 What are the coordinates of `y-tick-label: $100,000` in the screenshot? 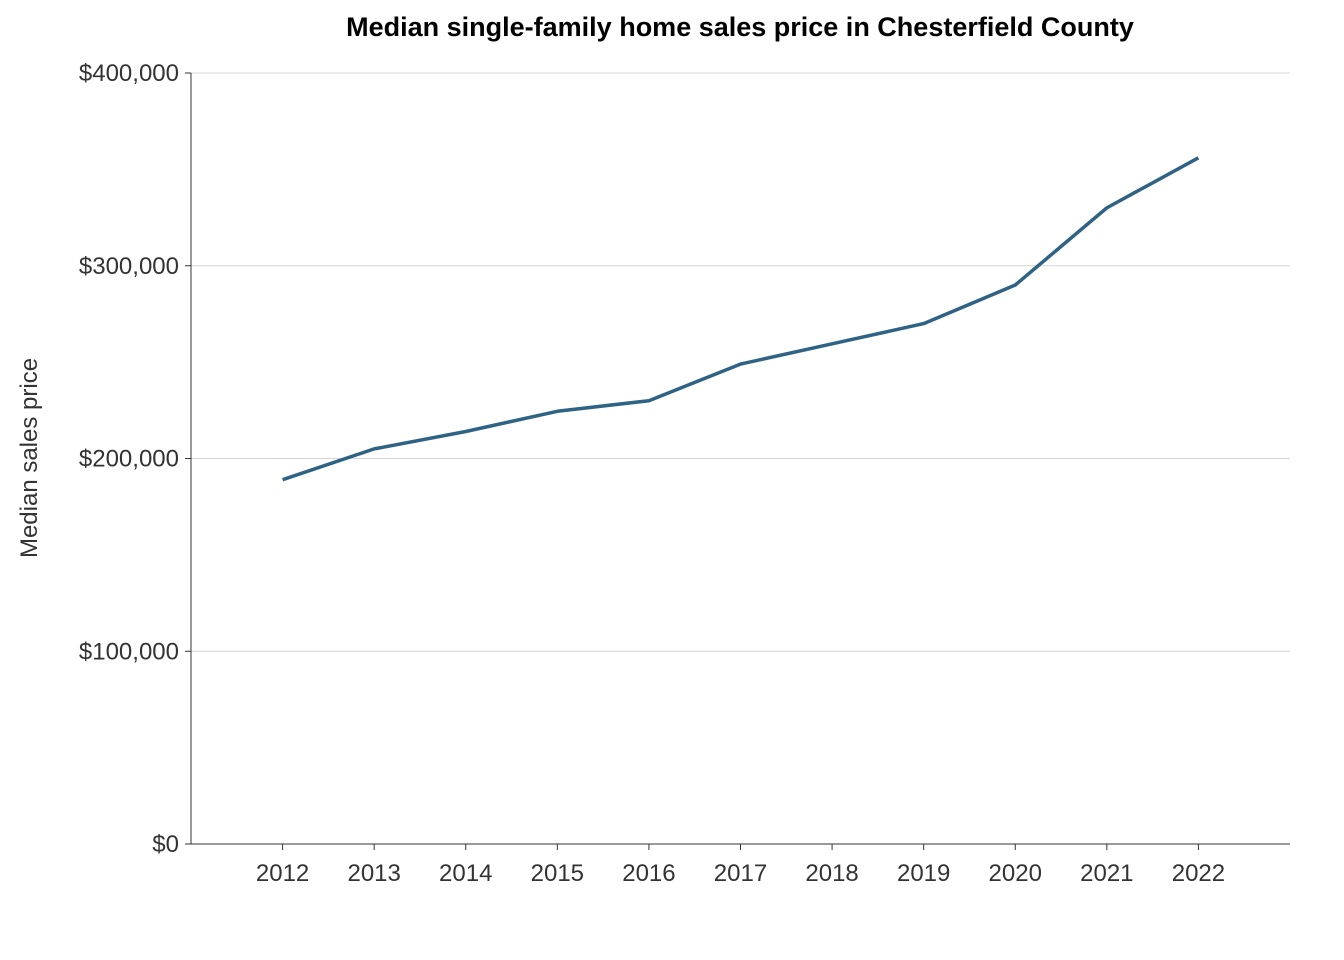 It's located at (129, 651).